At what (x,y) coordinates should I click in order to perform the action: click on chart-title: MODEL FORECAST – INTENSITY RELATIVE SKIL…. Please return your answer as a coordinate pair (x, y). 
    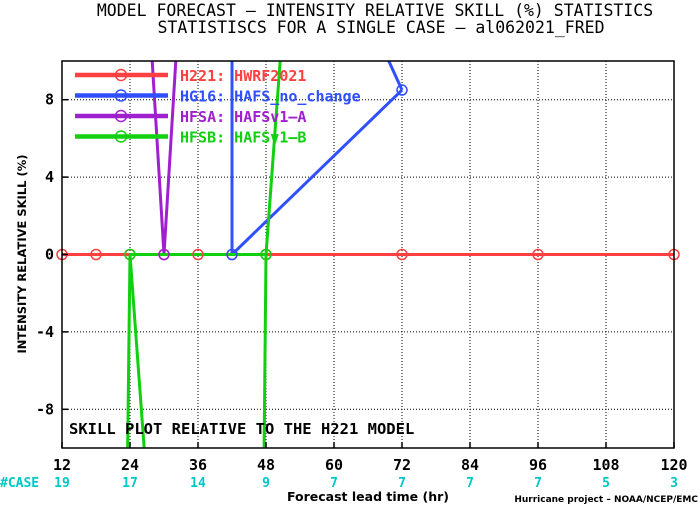
    Looking at the image, I should click on (375, 10).